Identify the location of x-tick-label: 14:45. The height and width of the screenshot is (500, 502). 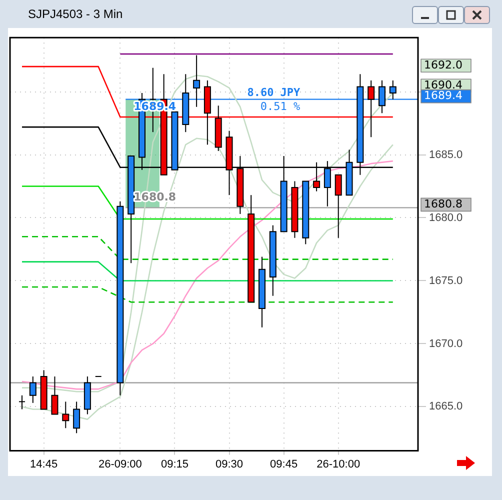
(44, 464).